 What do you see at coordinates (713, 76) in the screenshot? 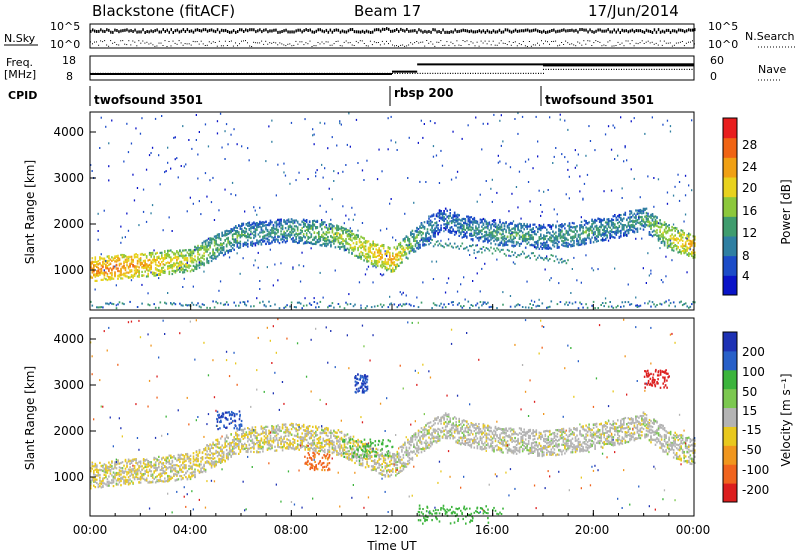
I see `nave-tick-bottom: 0` at bounding box center [713, 76].